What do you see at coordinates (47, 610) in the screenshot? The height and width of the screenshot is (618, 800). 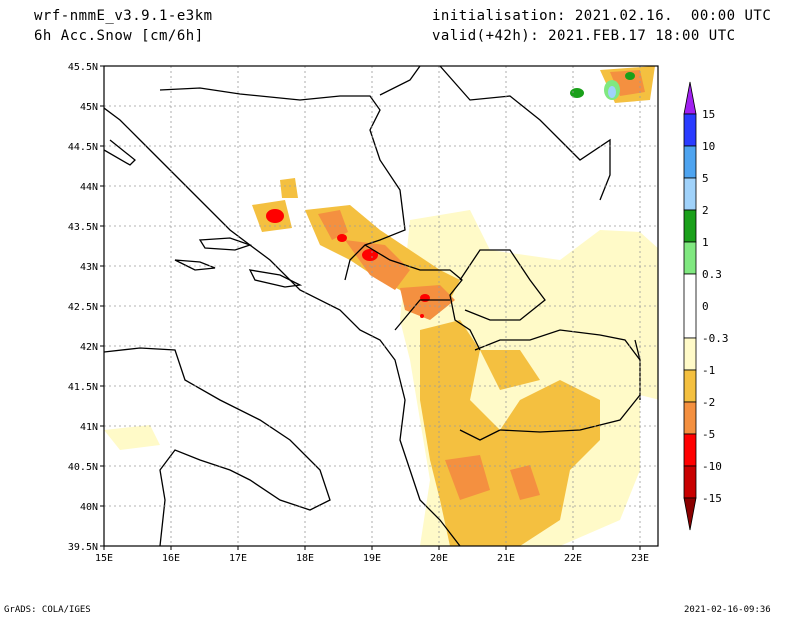 I see `footer-credit: GrADS: COLA/IGES` at bounding box center [47, 610].